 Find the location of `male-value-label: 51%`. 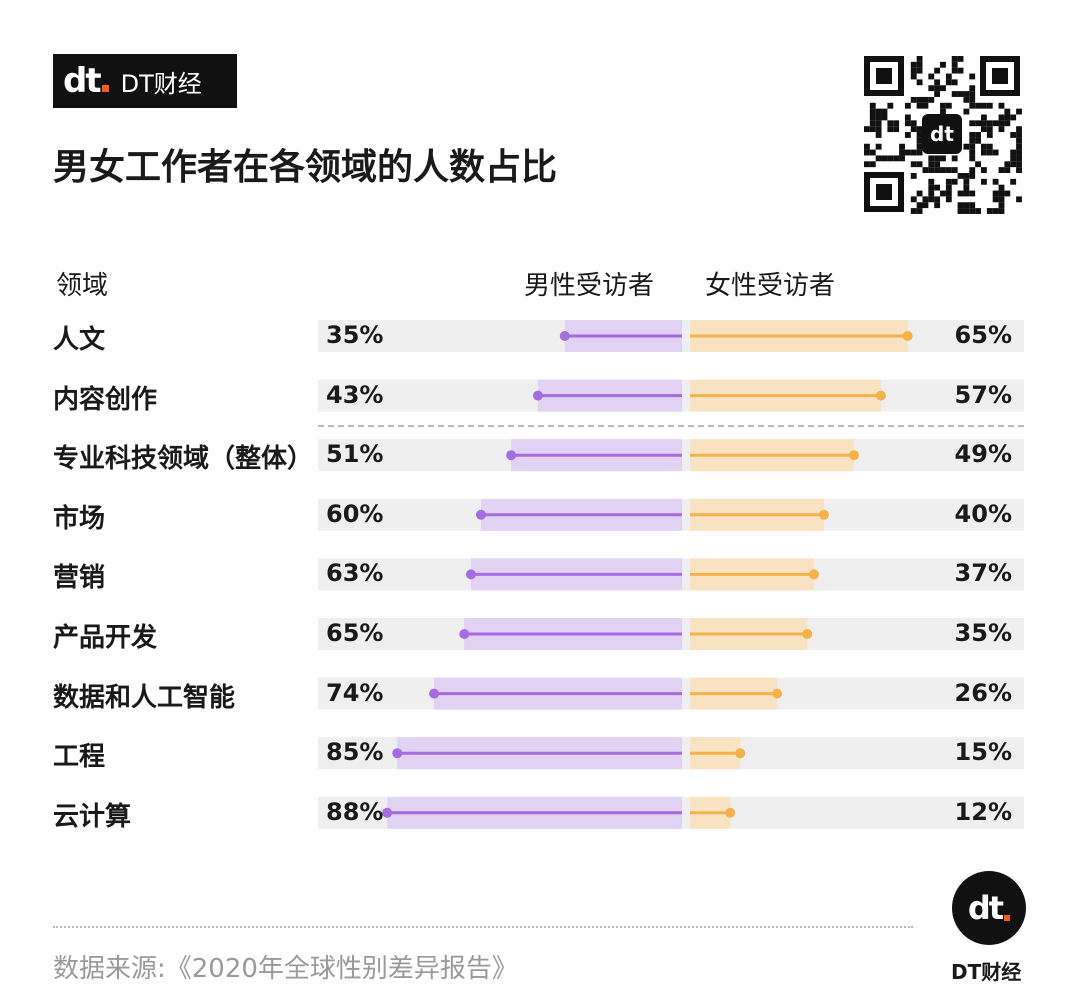

male-value-label: 51% is located at coordinates (355, 454).